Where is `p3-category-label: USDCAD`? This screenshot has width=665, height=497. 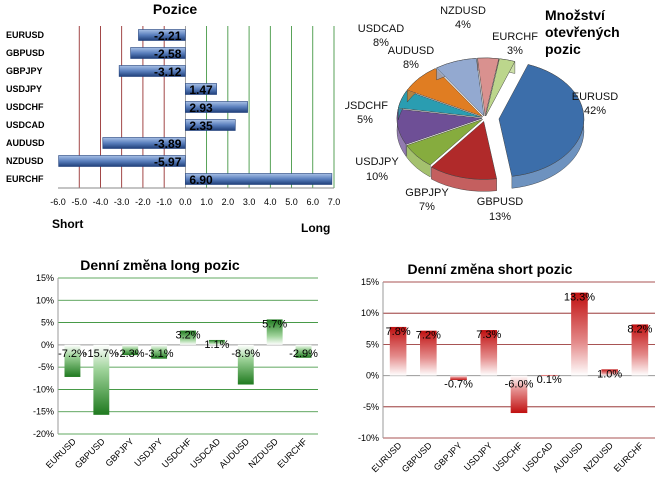
p3-category-label: USDCAD is located at coordinates (205, 453).